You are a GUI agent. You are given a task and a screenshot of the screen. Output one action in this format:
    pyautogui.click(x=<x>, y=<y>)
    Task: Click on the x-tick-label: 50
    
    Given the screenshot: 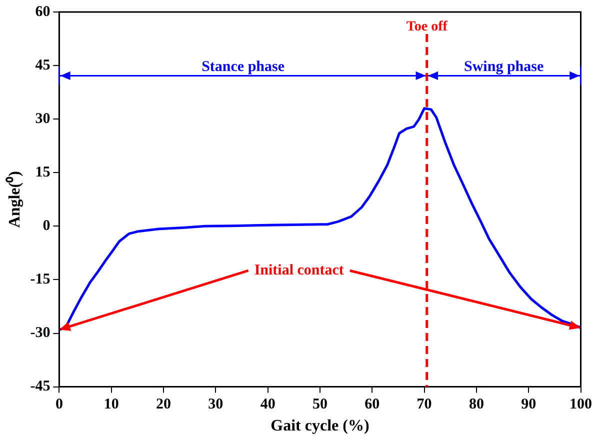 What is the action you would take?
    pyautogui.click(x=320, y=404)
    